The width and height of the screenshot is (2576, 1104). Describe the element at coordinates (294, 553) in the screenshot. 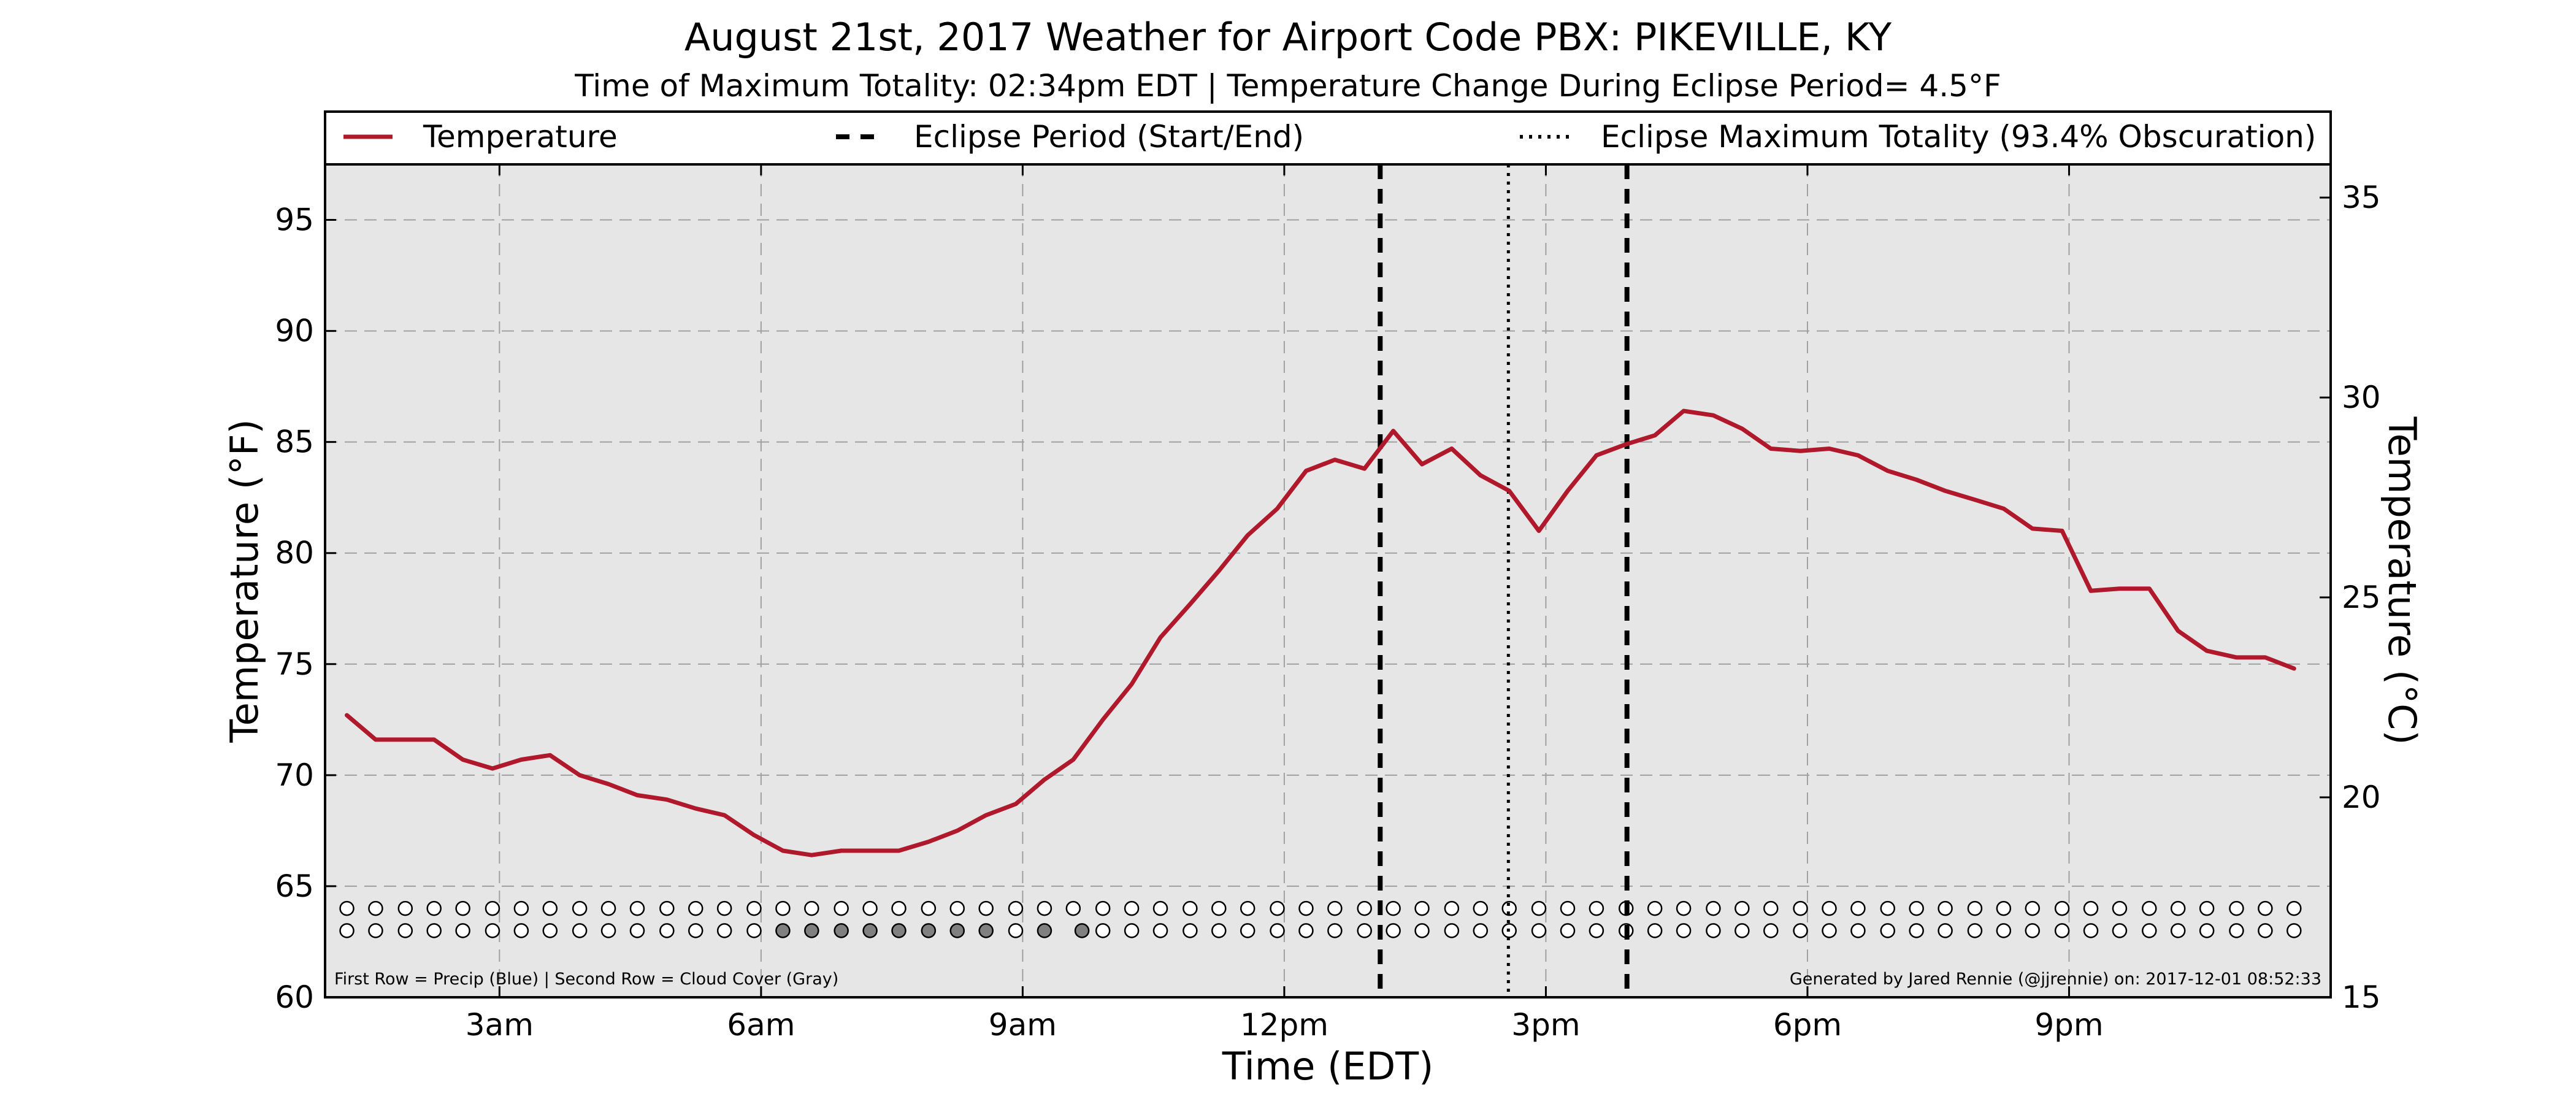

I see `y-tick-label: 80` at that location.